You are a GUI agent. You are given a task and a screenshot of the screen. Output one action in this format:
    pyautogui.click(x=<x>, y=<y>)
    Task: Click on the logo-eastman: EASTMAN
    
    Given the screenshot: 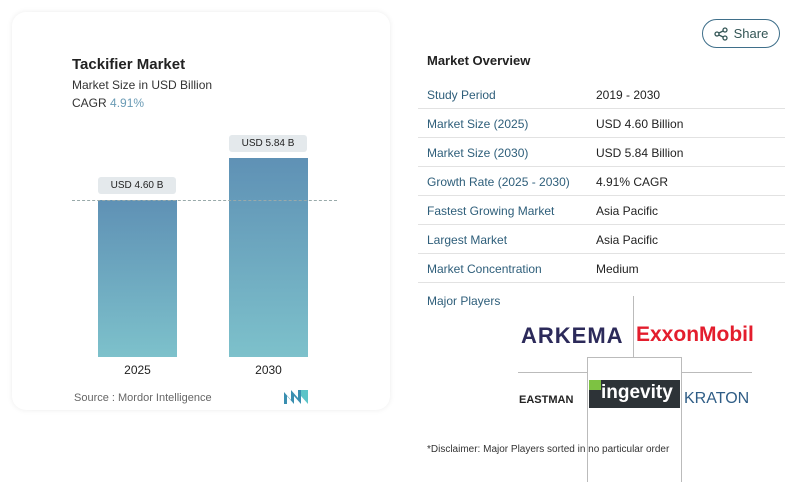 What is the action you would take?
    pyautogui.click(x=546, y=400)
    